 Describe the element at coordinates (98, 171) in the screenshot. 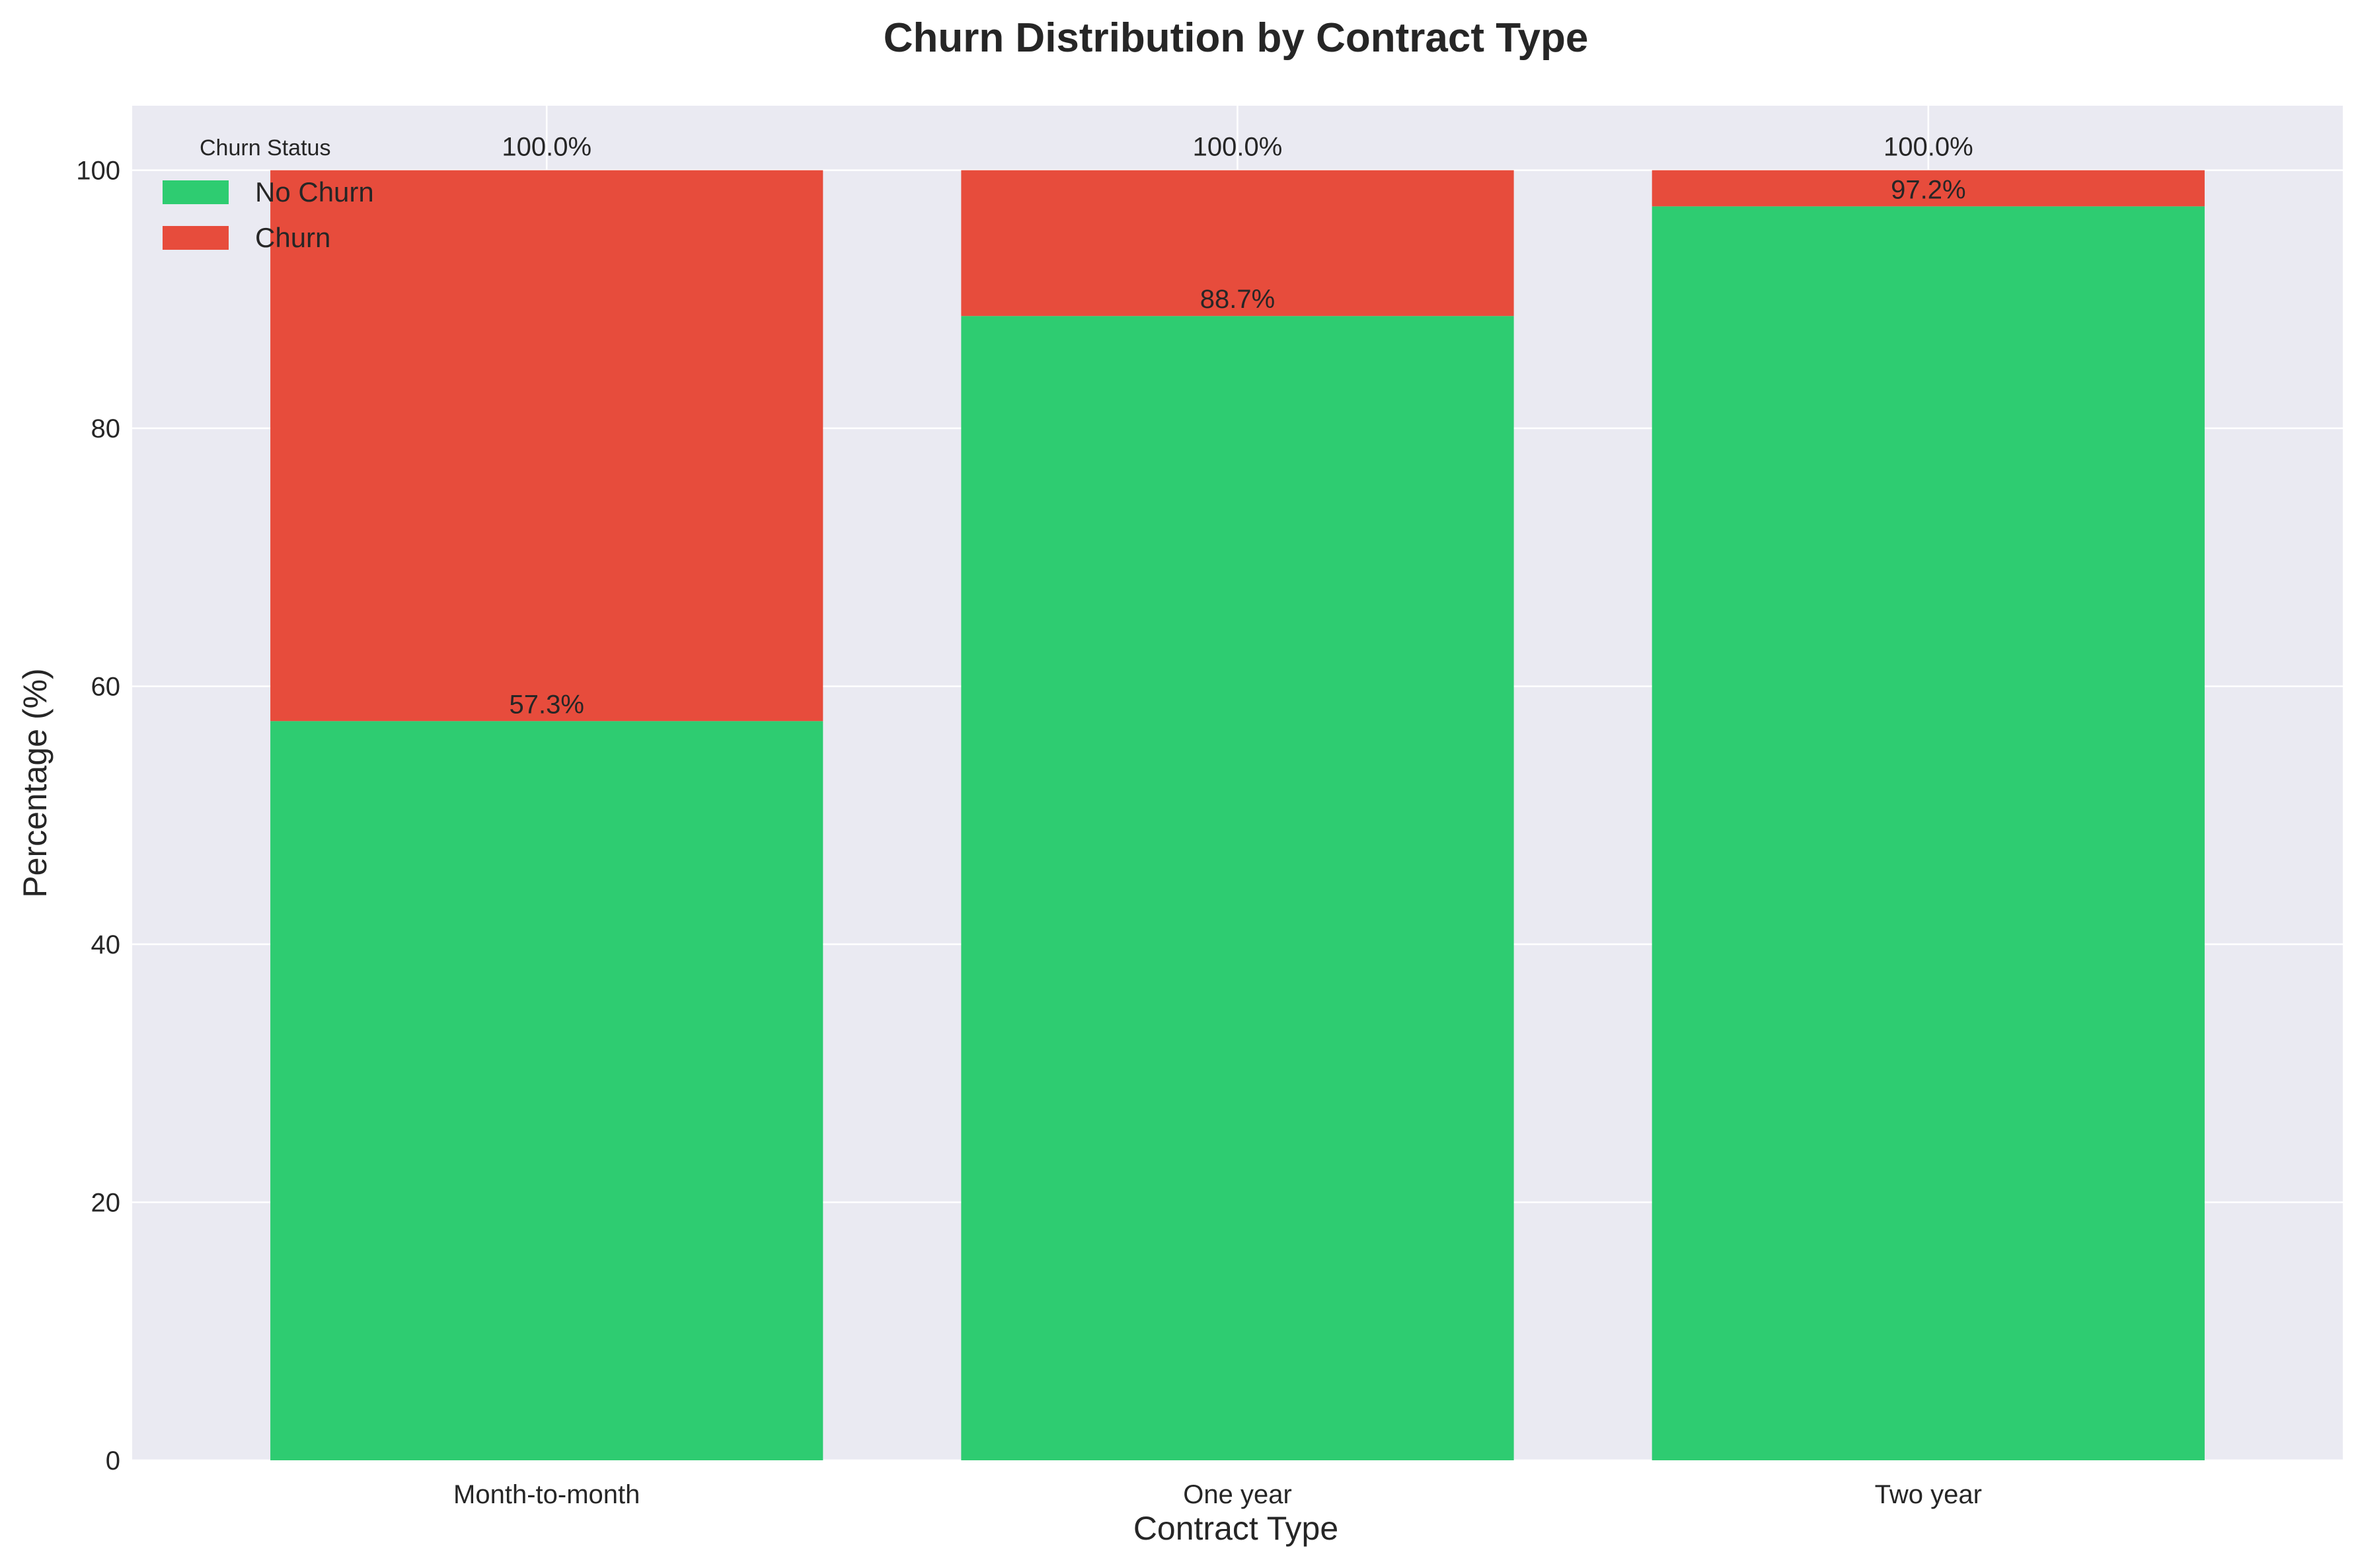

I see `y-tick-label: 100` at that location.